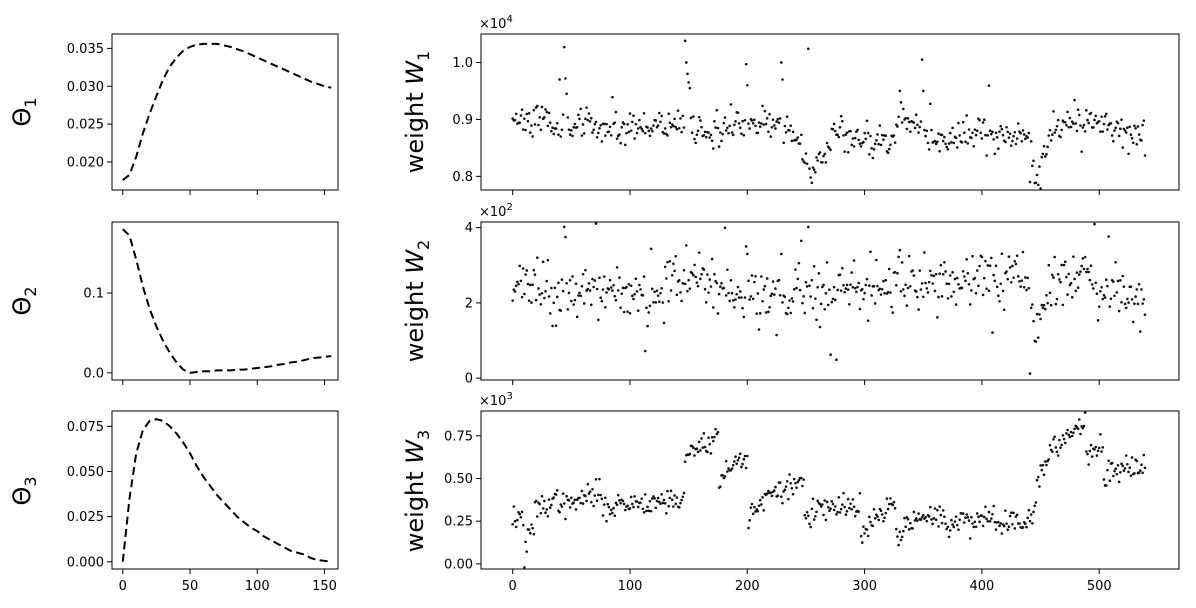 The image size is (1196, 608). Describe the element at coordinates (123, 586) in the screenshot. I see `x-tick-label: 0` at that location.